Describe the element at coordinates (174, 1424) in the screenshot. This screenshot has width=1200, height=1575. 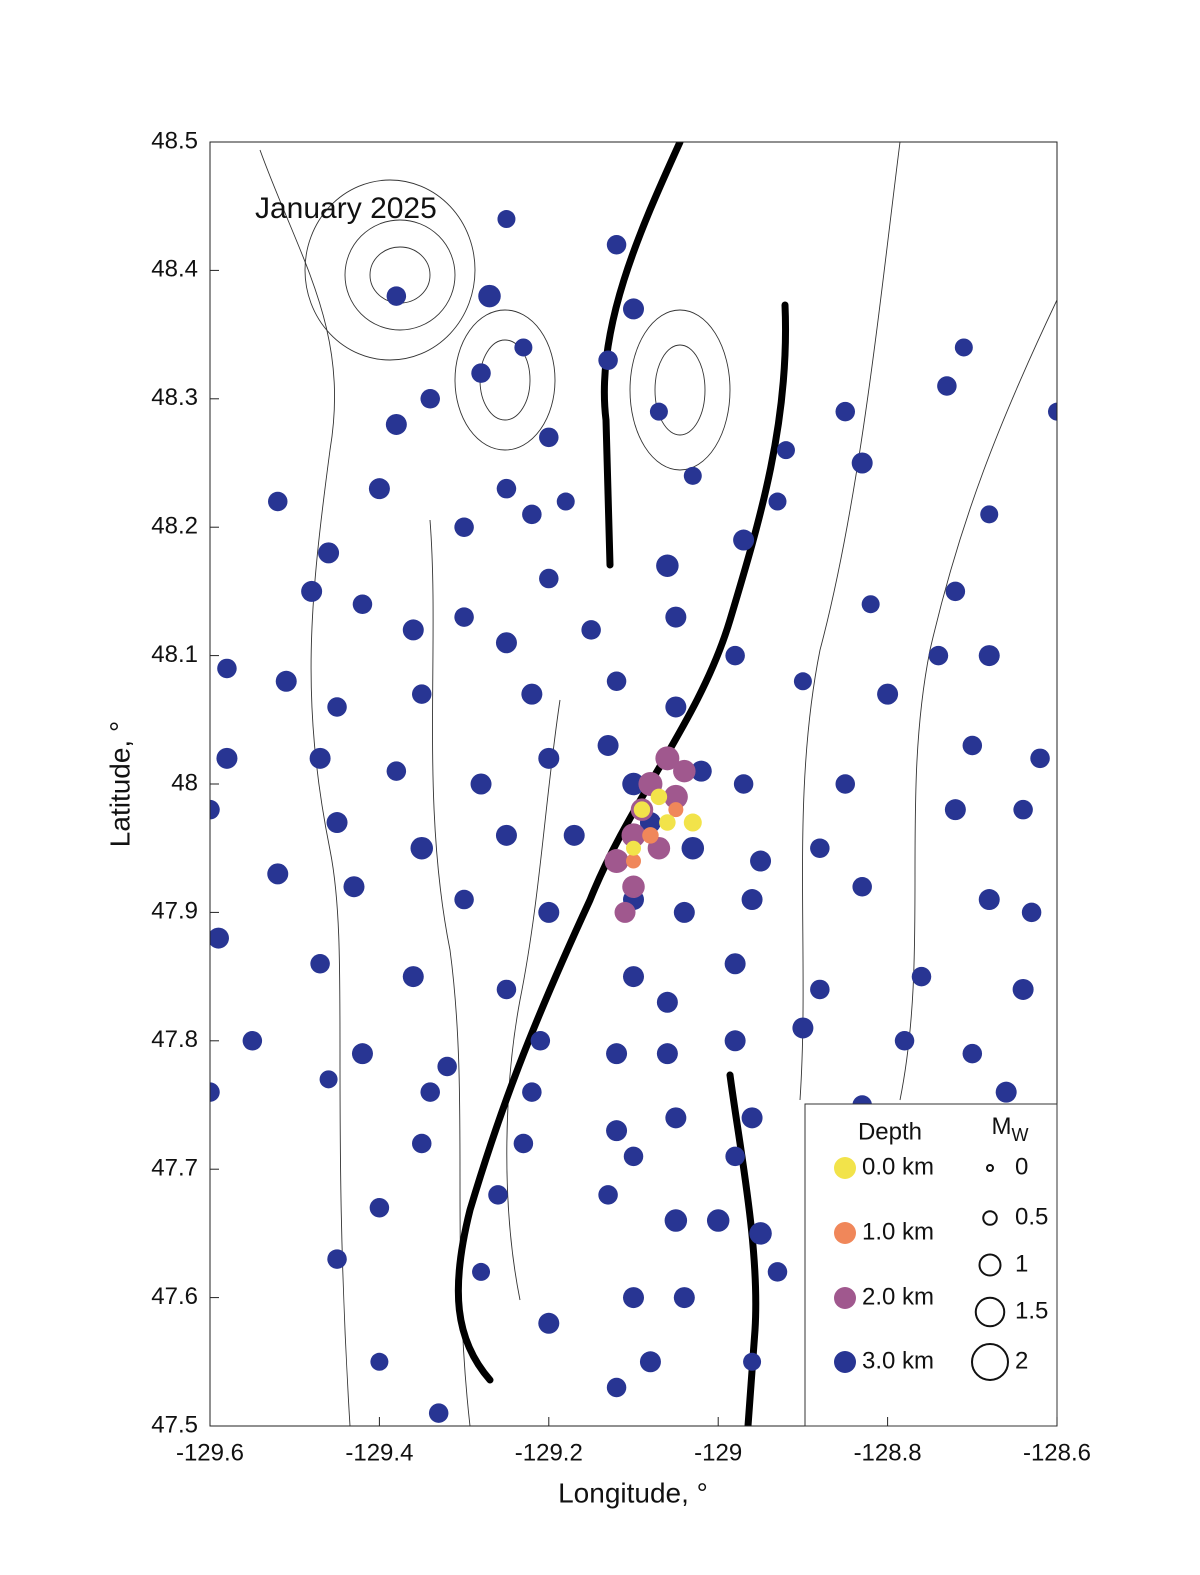
I see `y-tick-label: 47.5` at that location.